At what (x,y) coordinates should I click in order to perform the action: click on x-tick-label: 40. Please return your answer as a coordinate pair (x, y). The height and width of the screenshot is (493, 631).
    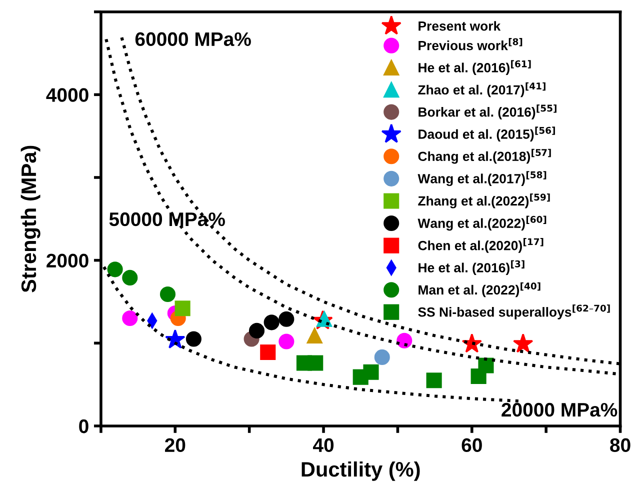
    Looking at the image, I should click on (323, 445).